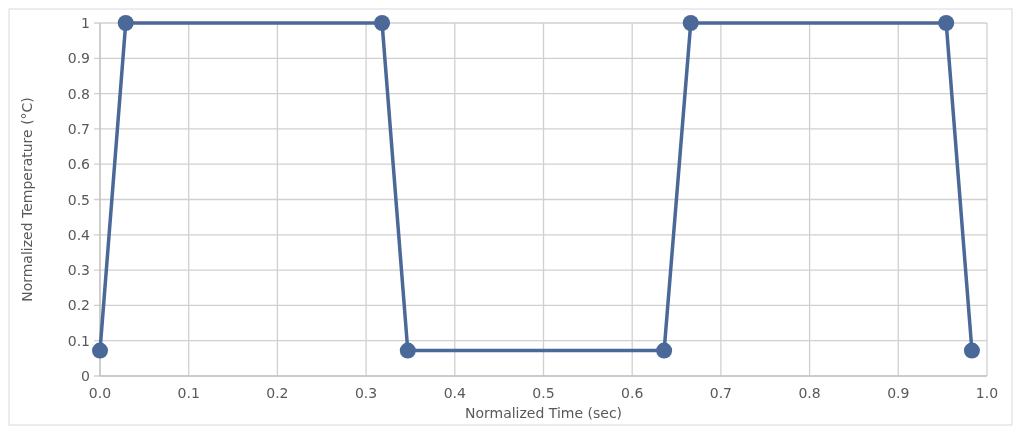 This screenshot has width=1021, height=434. I want to click on y-tick-label: 0.4, so click(79, 234).